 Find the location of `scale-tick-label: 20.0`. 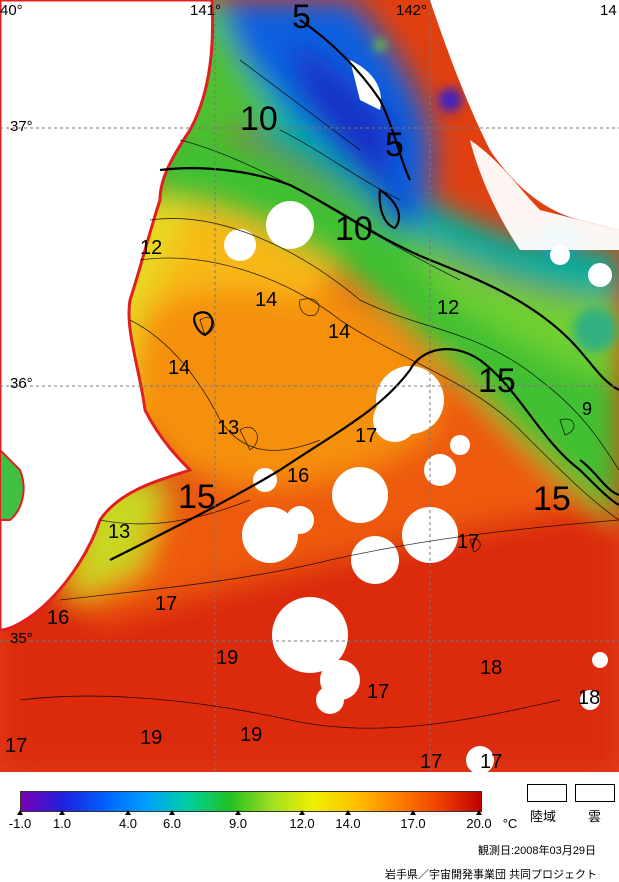

scale-tick-label: 20.0 is located at coordinates (479, 823).